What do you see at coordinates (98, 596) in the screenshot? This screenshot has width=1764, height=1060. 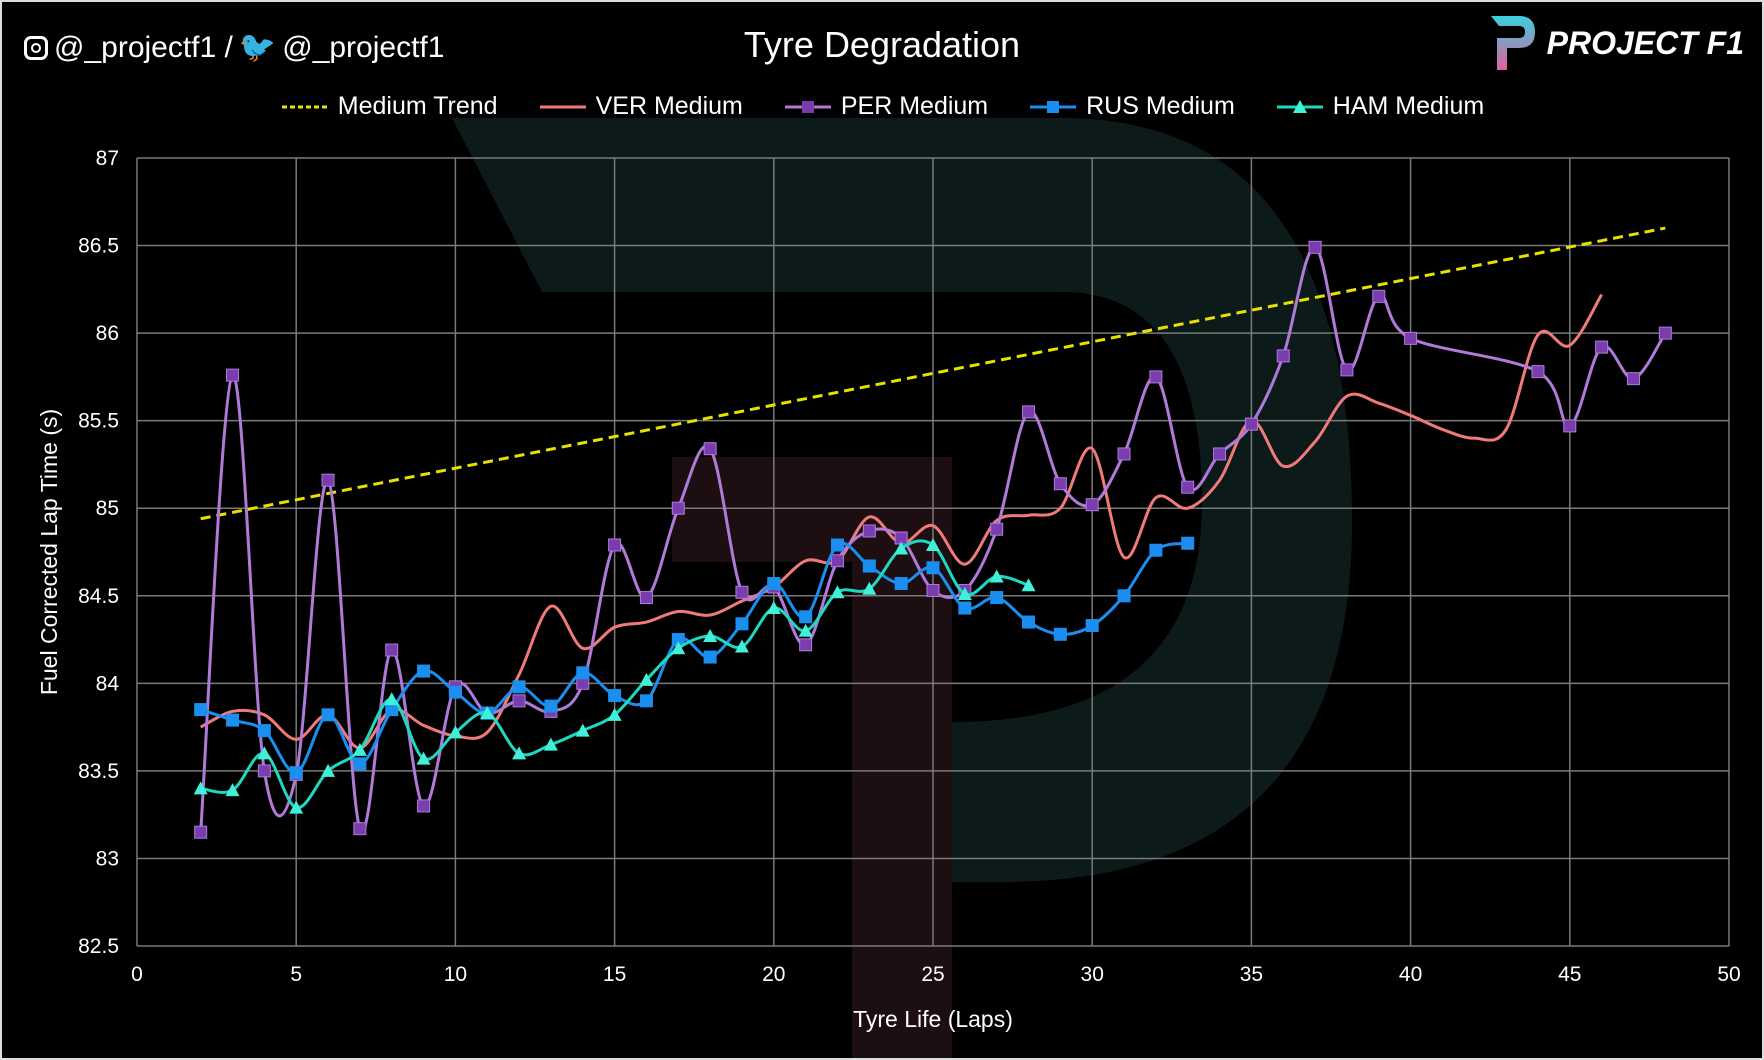 I see `y-tick-label: 84.5` at bounding box center [98, 596].